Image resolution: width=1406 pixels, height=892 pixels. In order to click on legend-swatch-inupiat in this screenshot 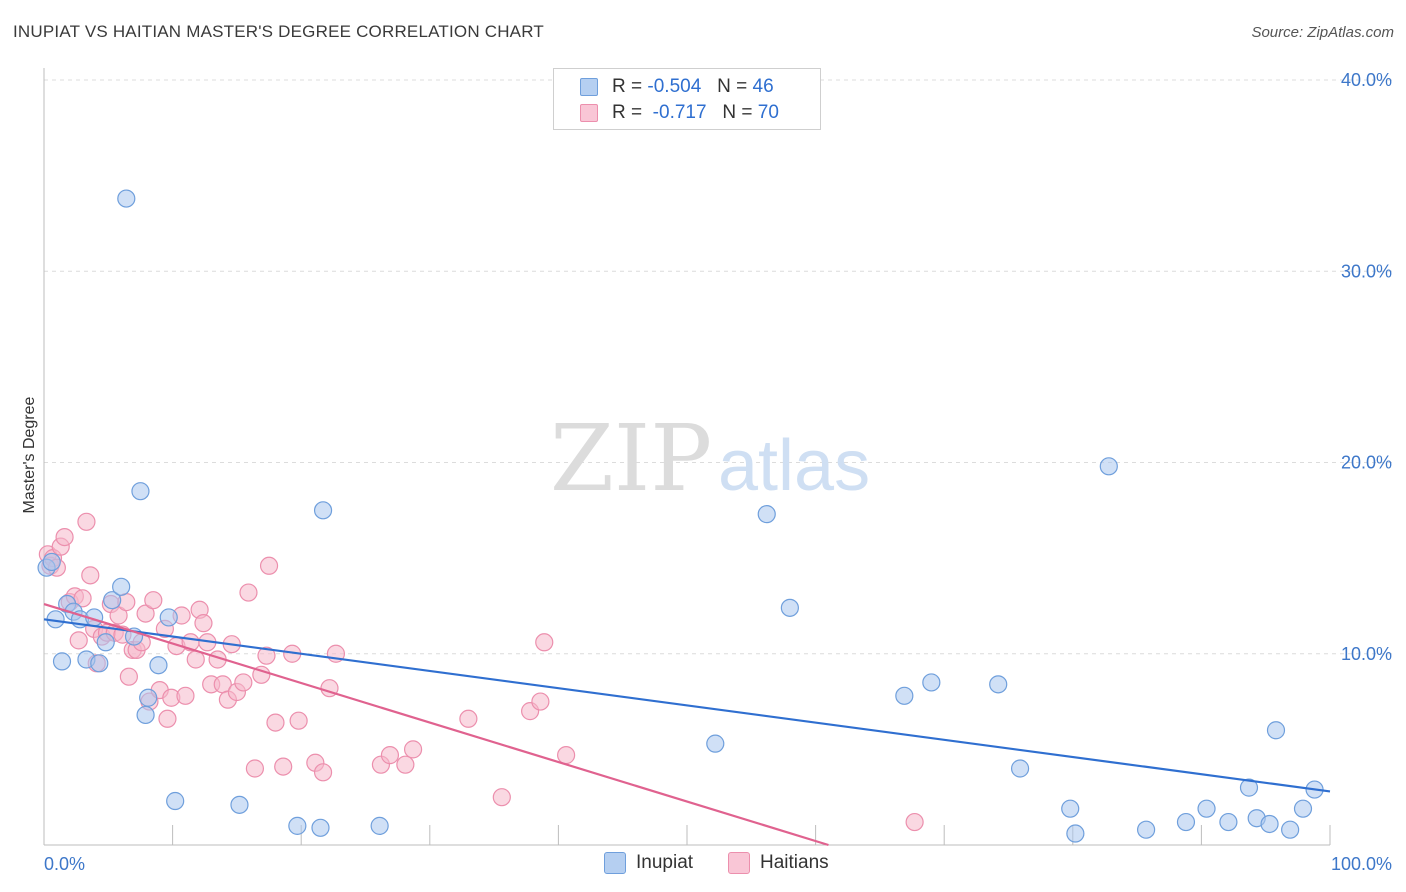, I will do `click(615, 863)`.